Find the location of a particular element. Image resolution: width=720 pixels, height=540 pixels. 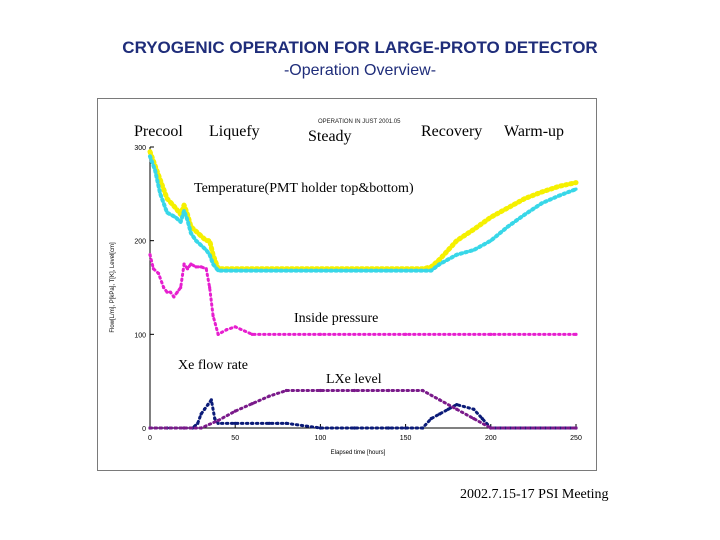

x-tick-label: 200 is located at coordinates (491, 438).